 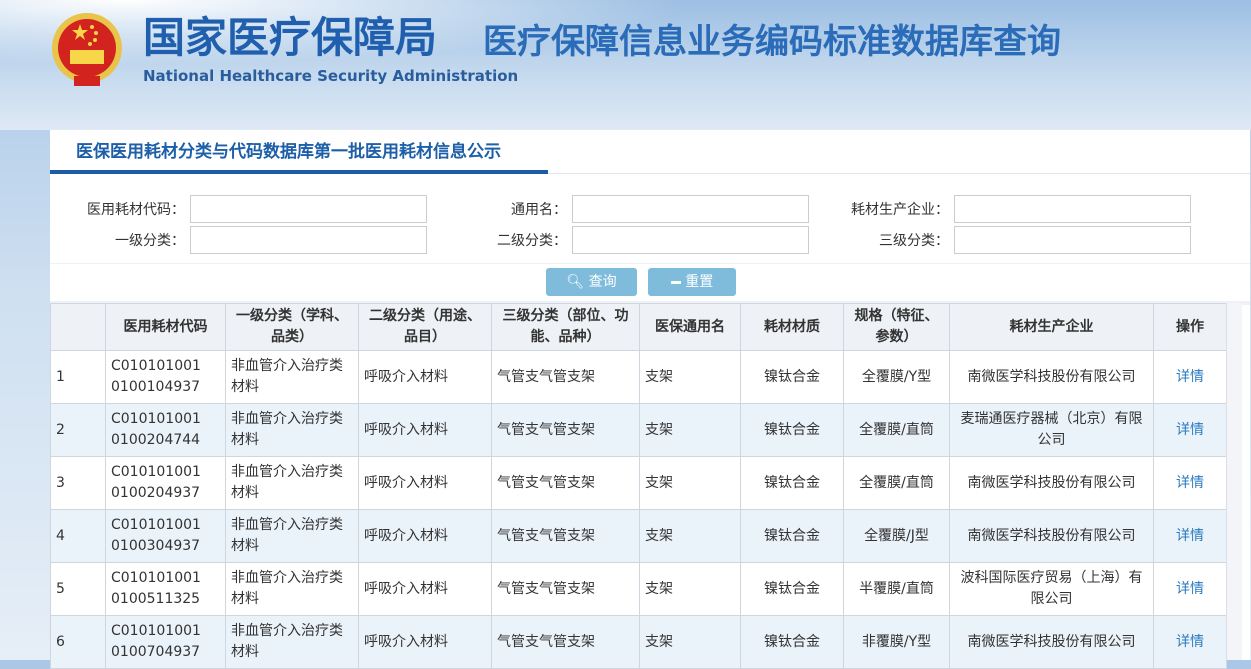 I want to click on cell-manufacturer: 麦瑞通医疗器械（北京）有限公司, so click(x=1051, y=430).